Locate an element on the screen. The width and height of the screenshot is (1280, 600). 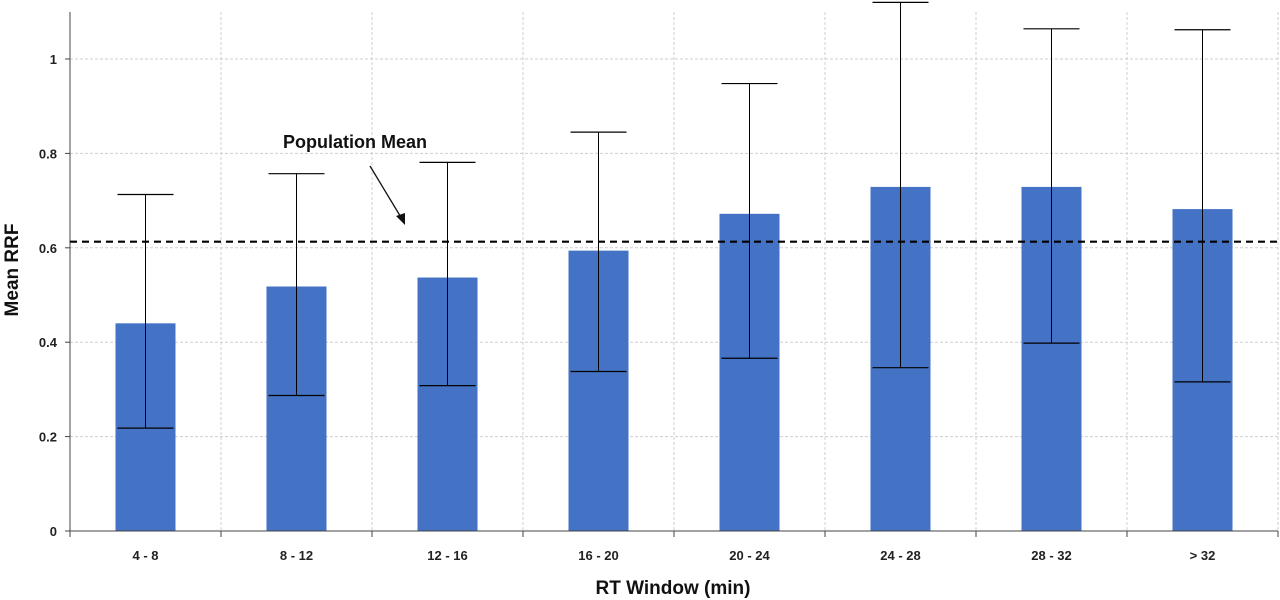
x-tick-label: 8 - 12 is located at coordinates (296, 555).